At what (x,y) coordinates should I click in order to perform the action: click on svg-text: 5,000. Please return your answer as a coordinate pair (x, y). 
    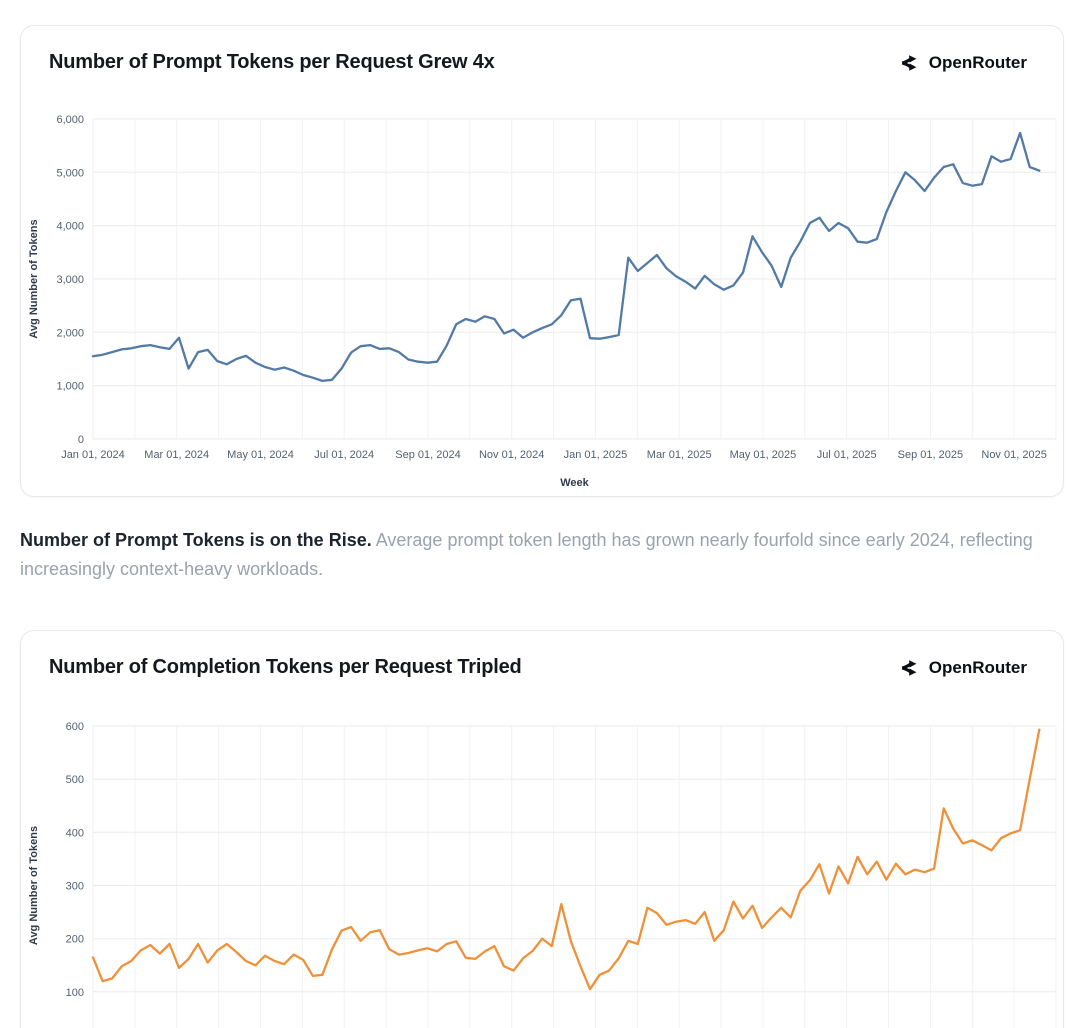
    Looking at the image, I should click on (70, 173).